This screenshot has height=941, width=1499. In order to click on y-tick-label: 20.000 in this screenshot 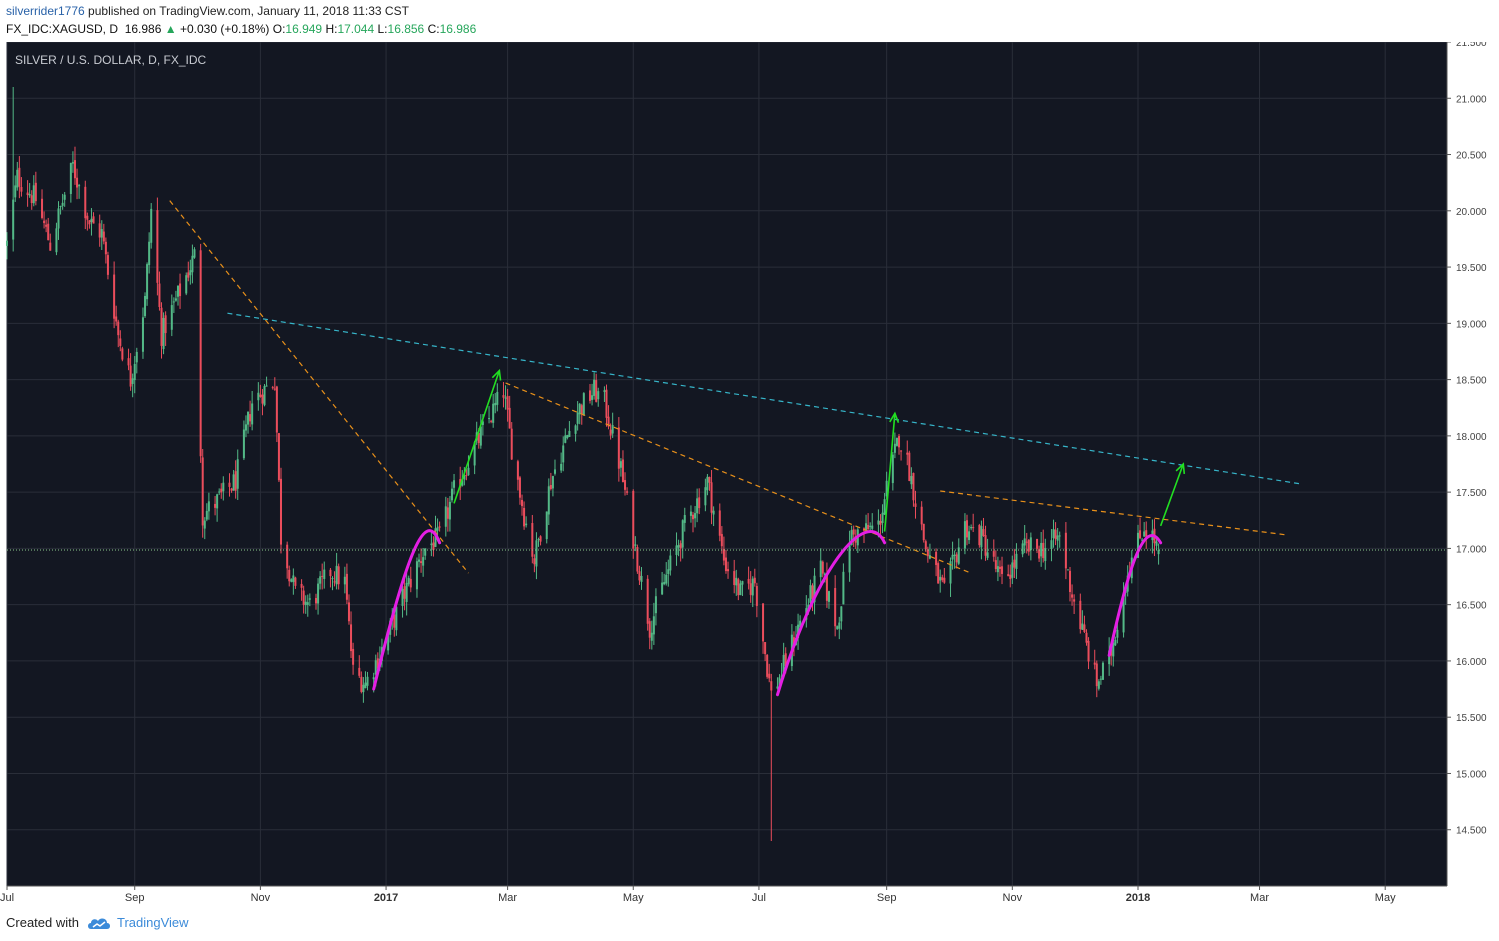, I will do `click(1471, 212)`.